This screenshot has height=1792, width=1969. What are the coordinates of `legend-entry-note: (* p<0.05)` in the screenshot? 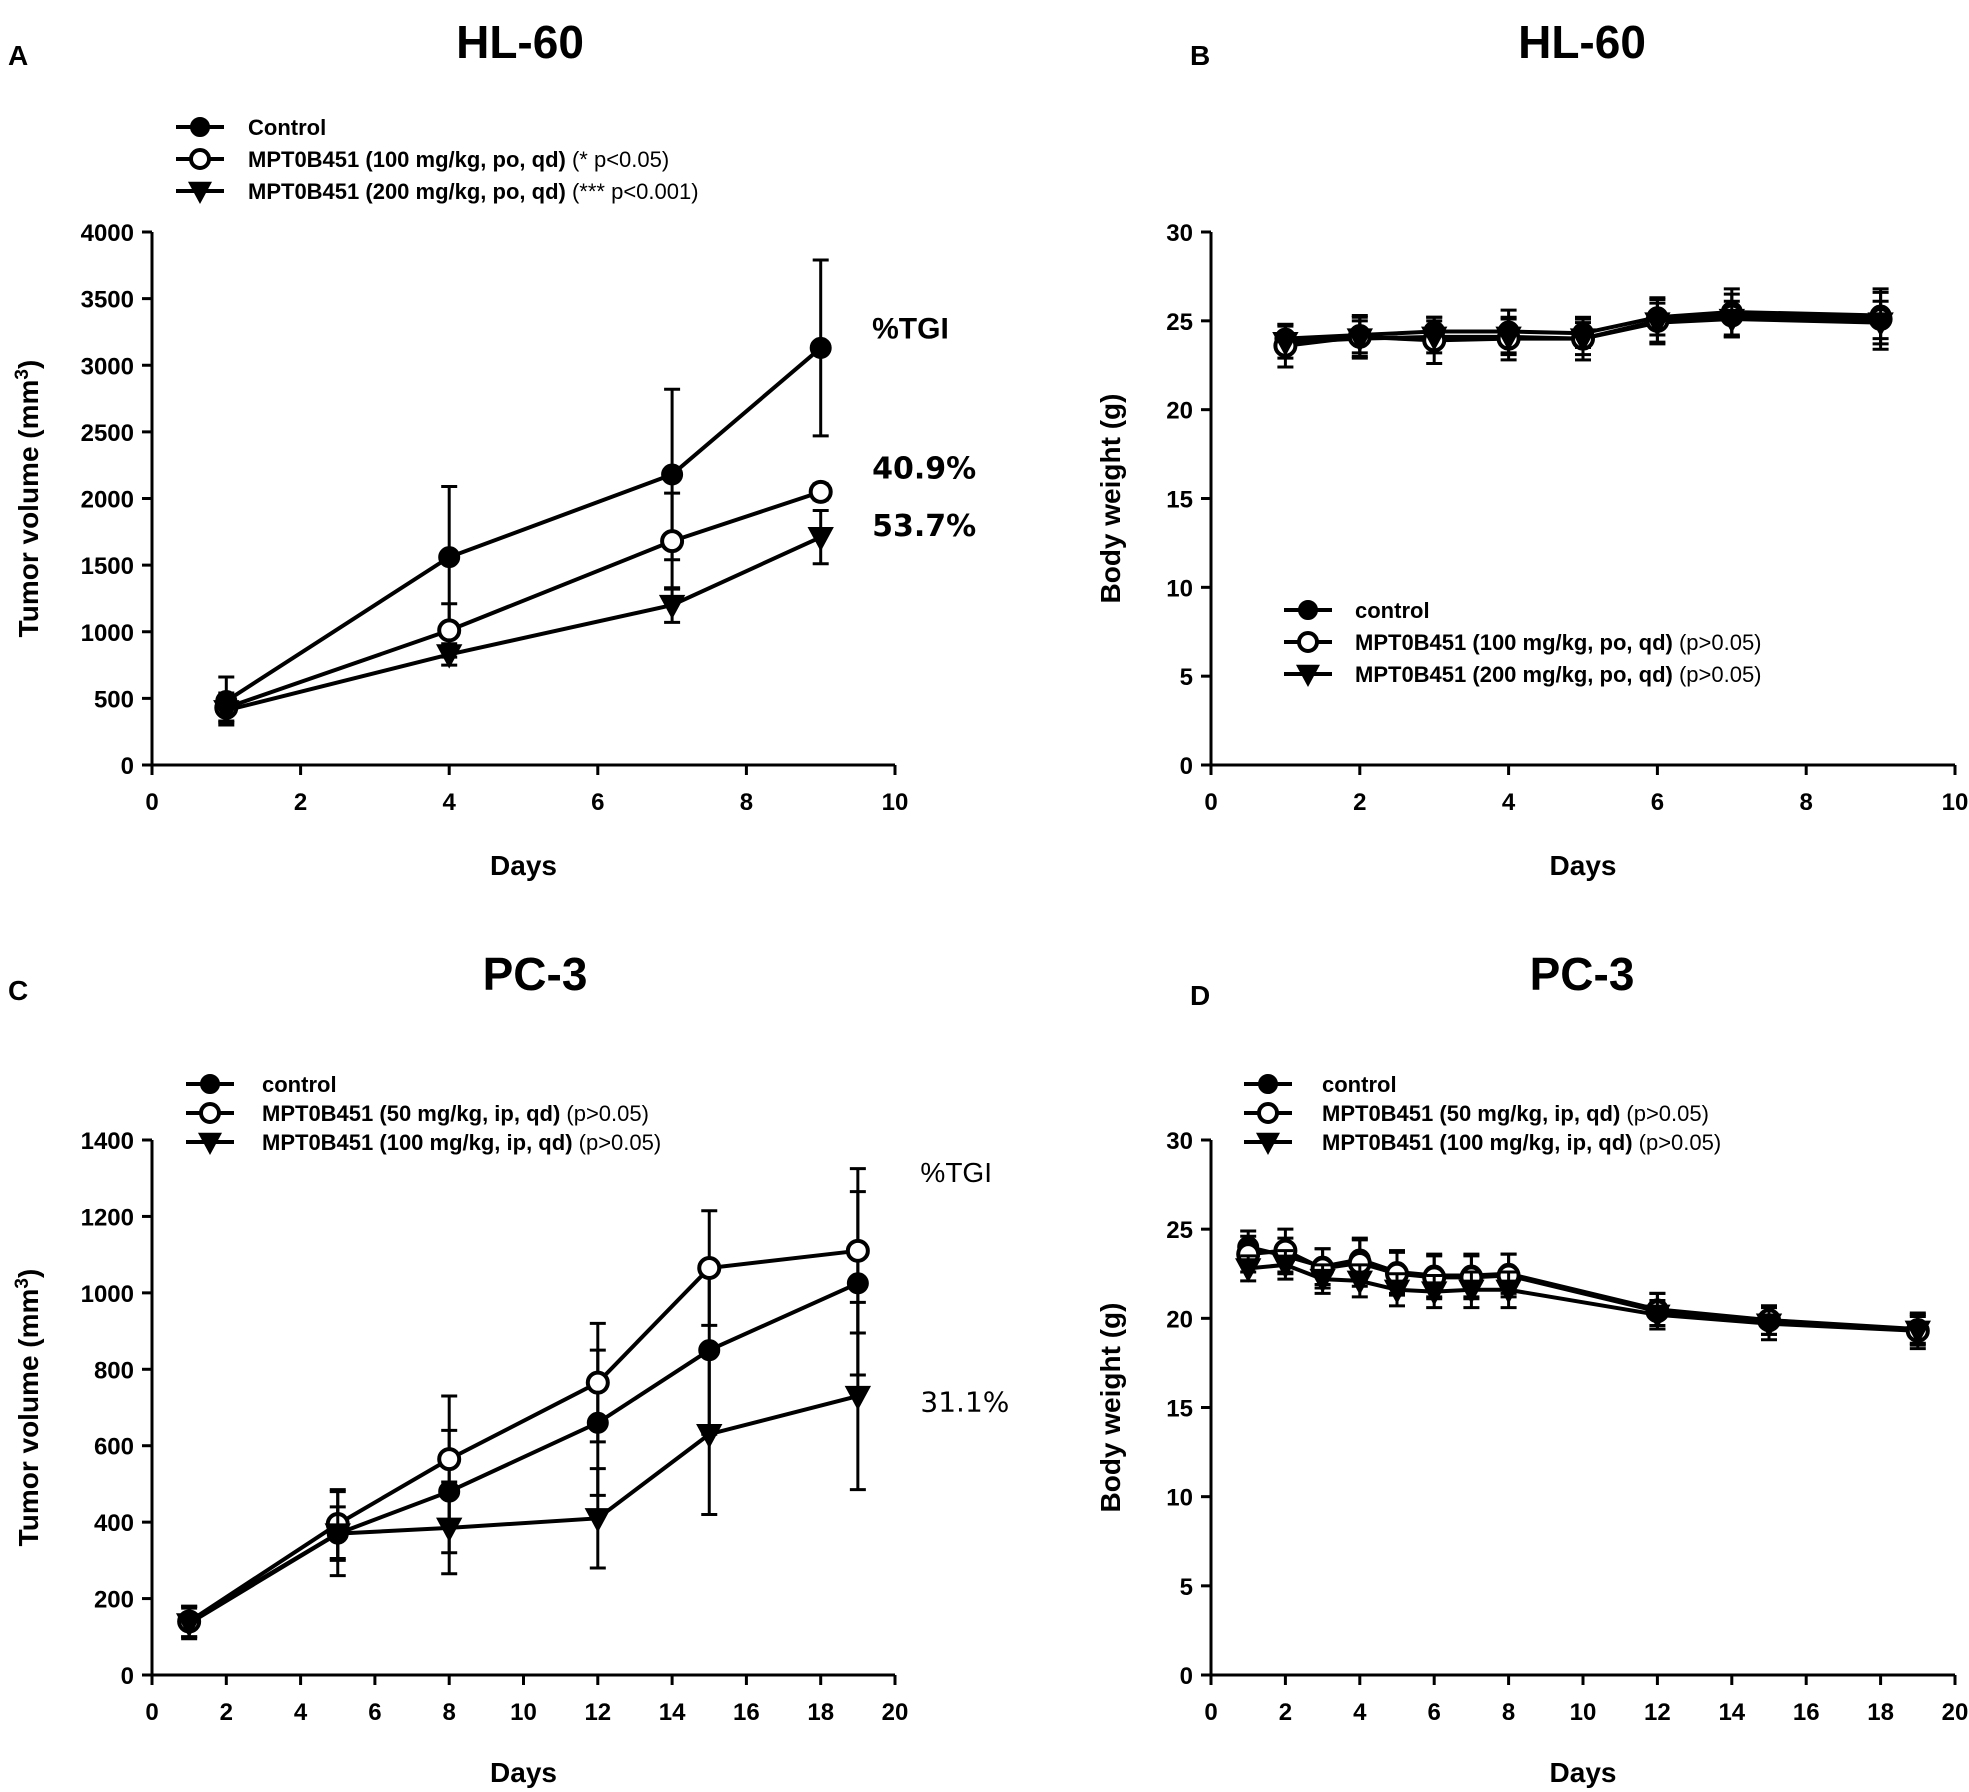 It's located at (617, 159).